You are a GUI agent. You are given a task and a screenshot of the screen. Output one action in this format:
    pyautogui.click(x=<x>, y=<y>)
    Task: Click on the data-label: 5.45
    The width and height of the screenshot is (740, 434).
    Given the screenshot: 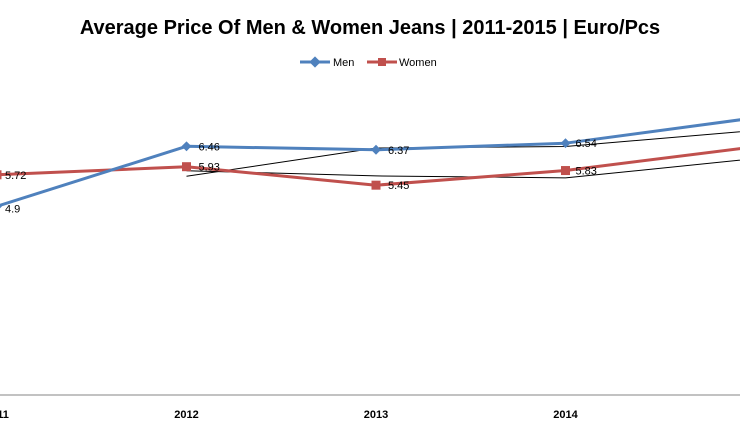 What is the action you would take?
    pyautogui.click(x=398, y=186)
    